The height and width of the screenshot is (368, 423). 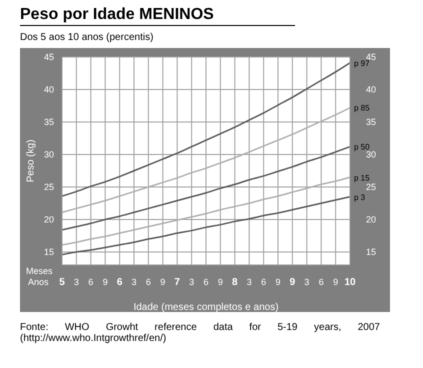 What do you see at coordinates (235, 282) in the screenshot?
I see `x-tick-label: 8` at bounding box center [235, 282].